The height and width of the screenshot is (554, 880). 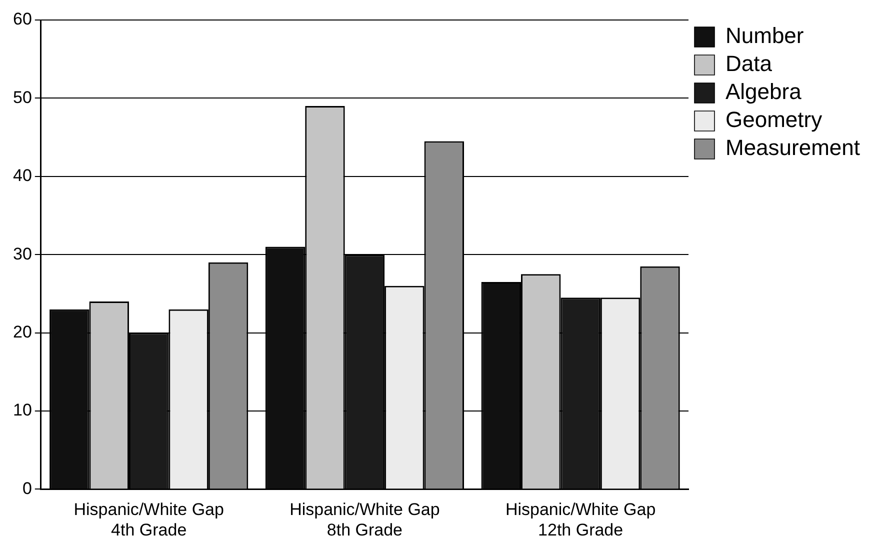 I want to click on y-tick-label: 0, so click(x=27, y=488).